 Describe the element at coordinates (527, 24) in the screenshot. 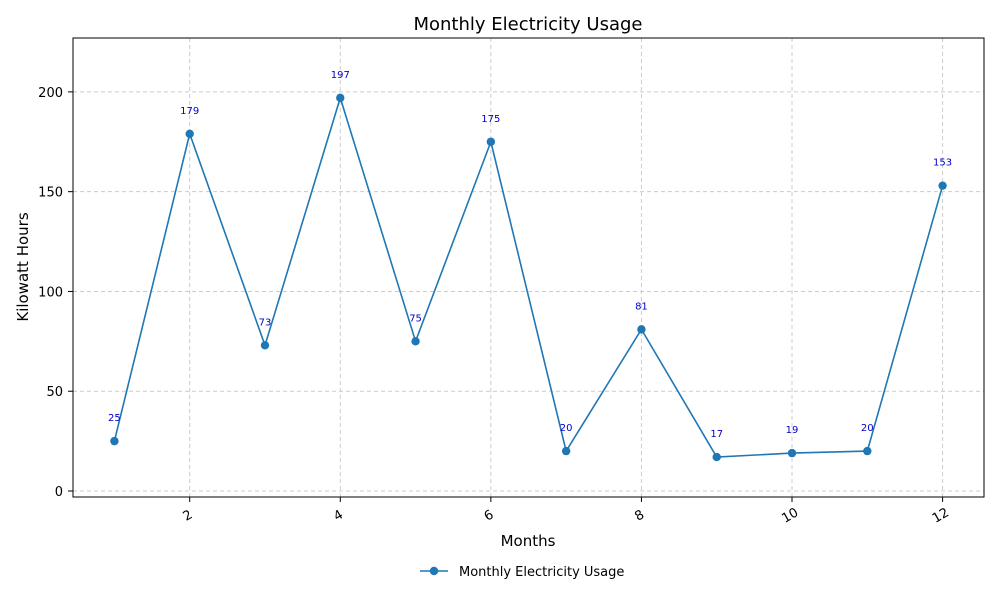

I see `chart-title: Monthly Electricity Usage` at that location.